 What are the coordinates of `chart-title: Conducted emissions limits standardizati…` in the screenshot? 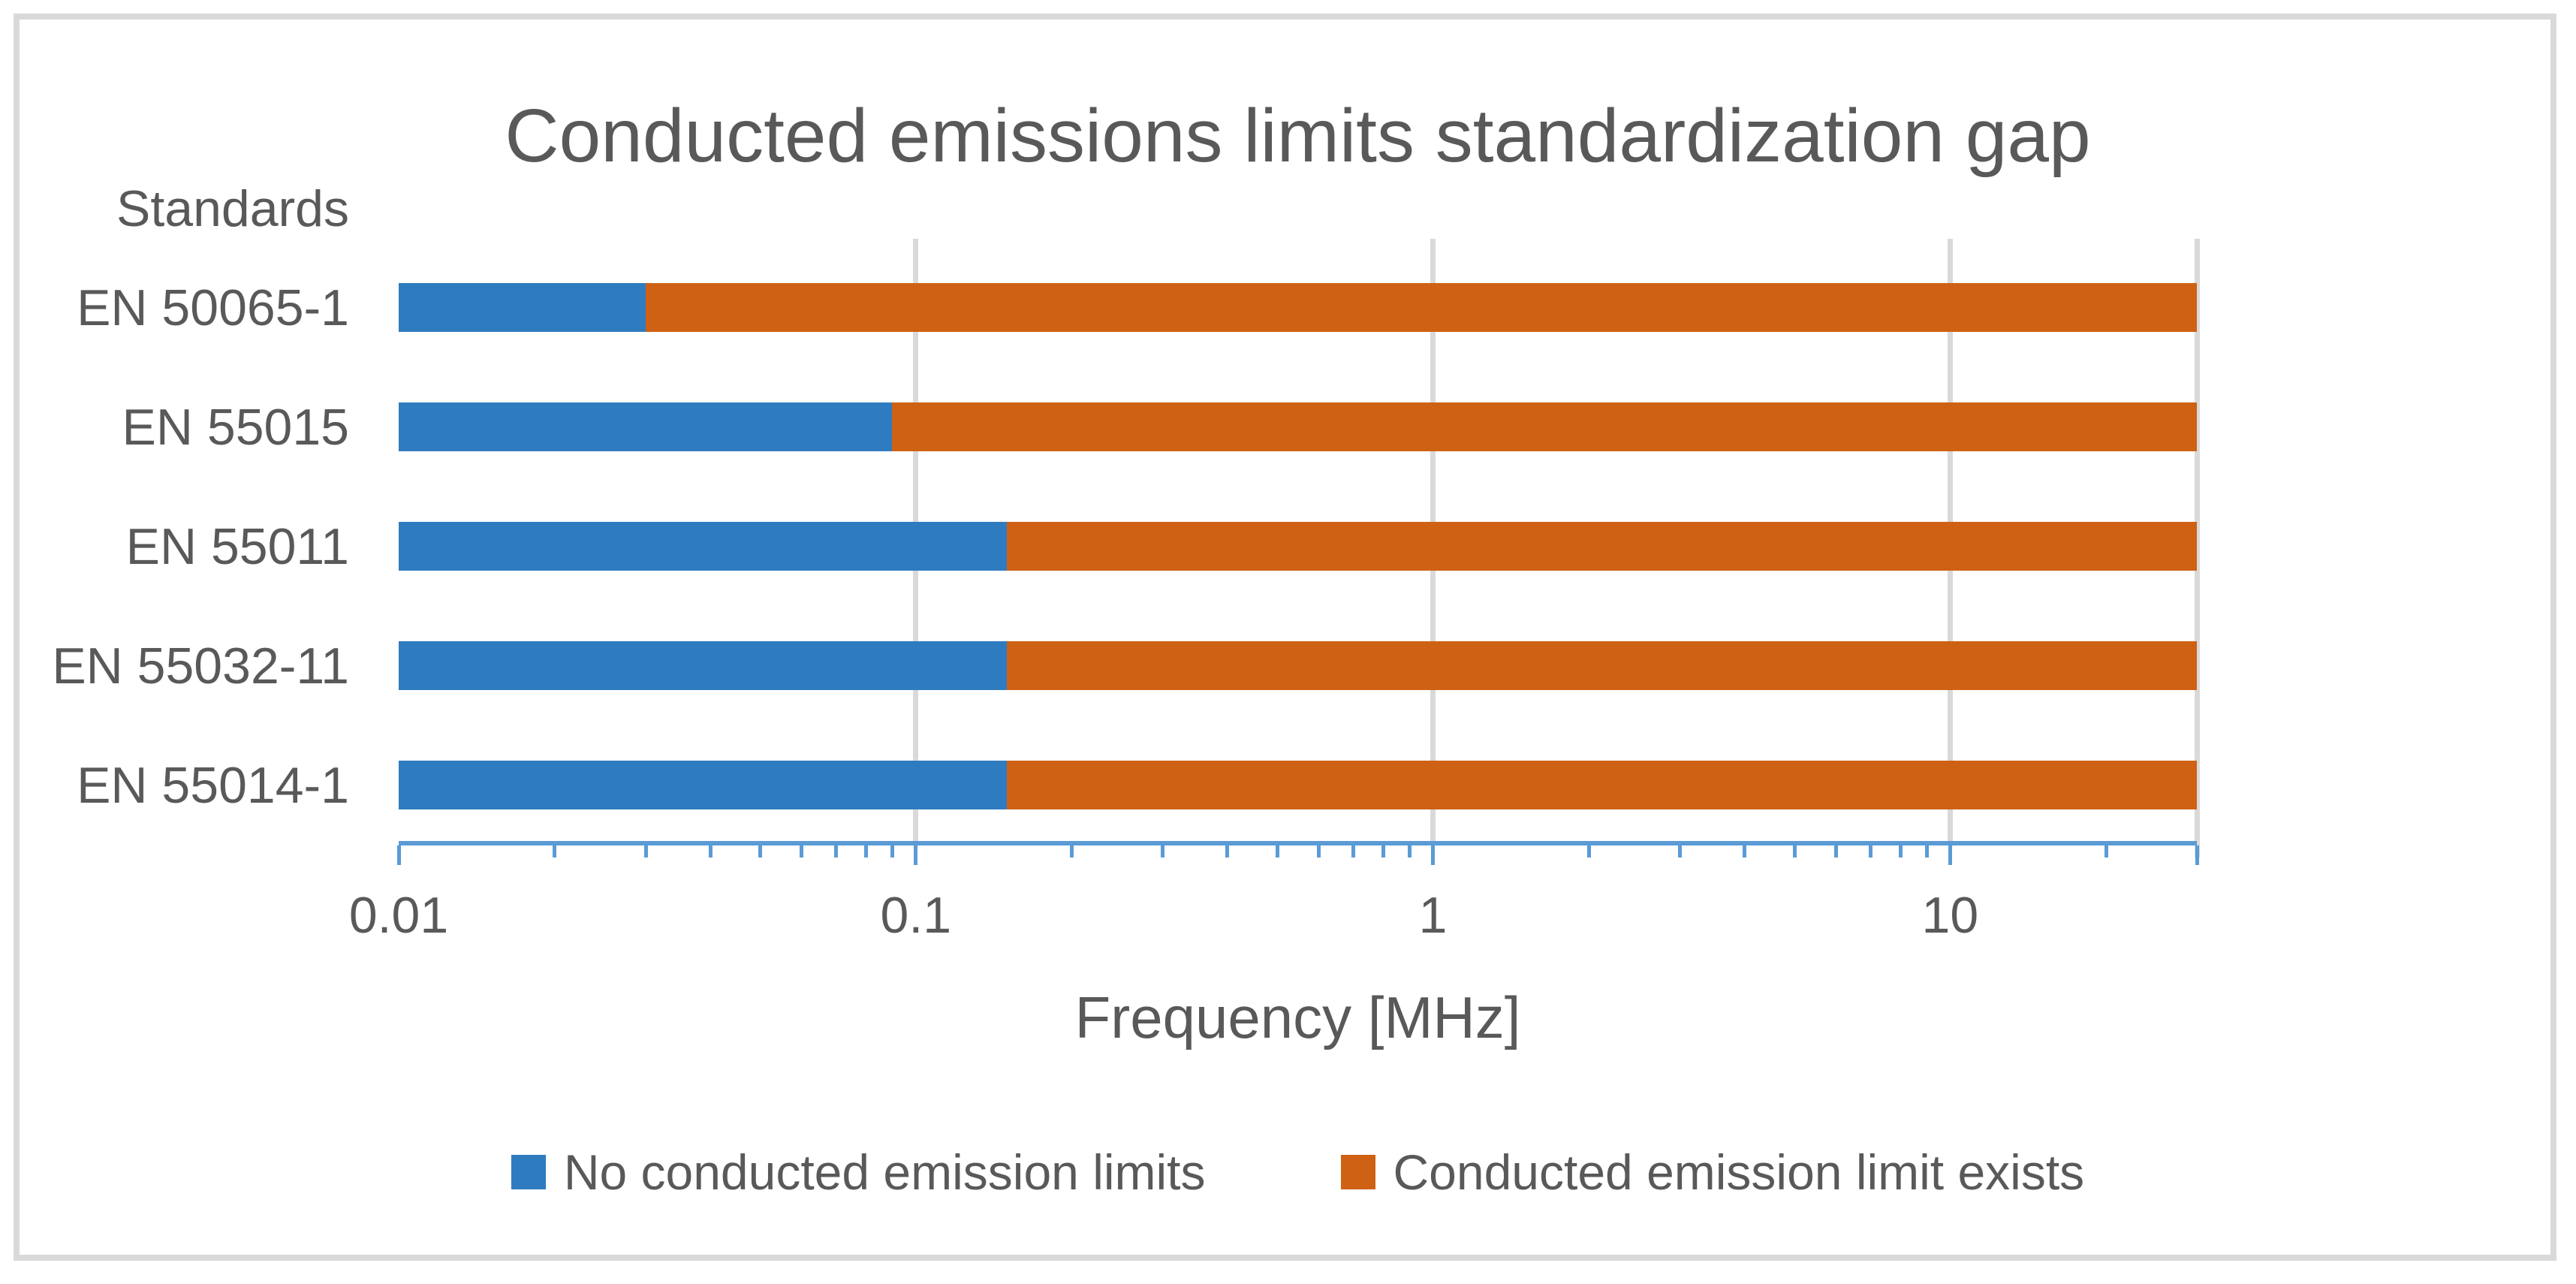 It's located at (1298, 136).